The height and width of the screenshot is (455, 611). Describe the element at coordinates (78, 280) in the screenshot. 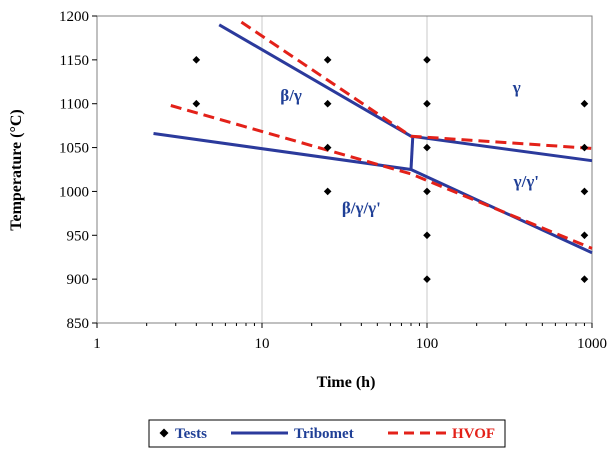

I see `y-tick-label: 900` at that location.